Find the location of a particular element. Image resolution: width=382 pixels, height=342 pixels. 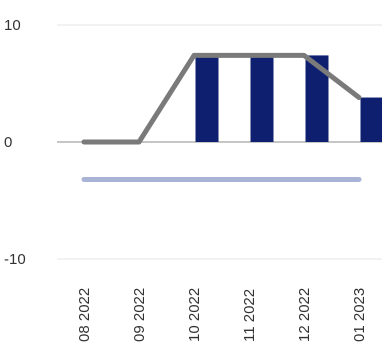

x-tick-label-1: 09 2022 is located at coordinates (139, 315).